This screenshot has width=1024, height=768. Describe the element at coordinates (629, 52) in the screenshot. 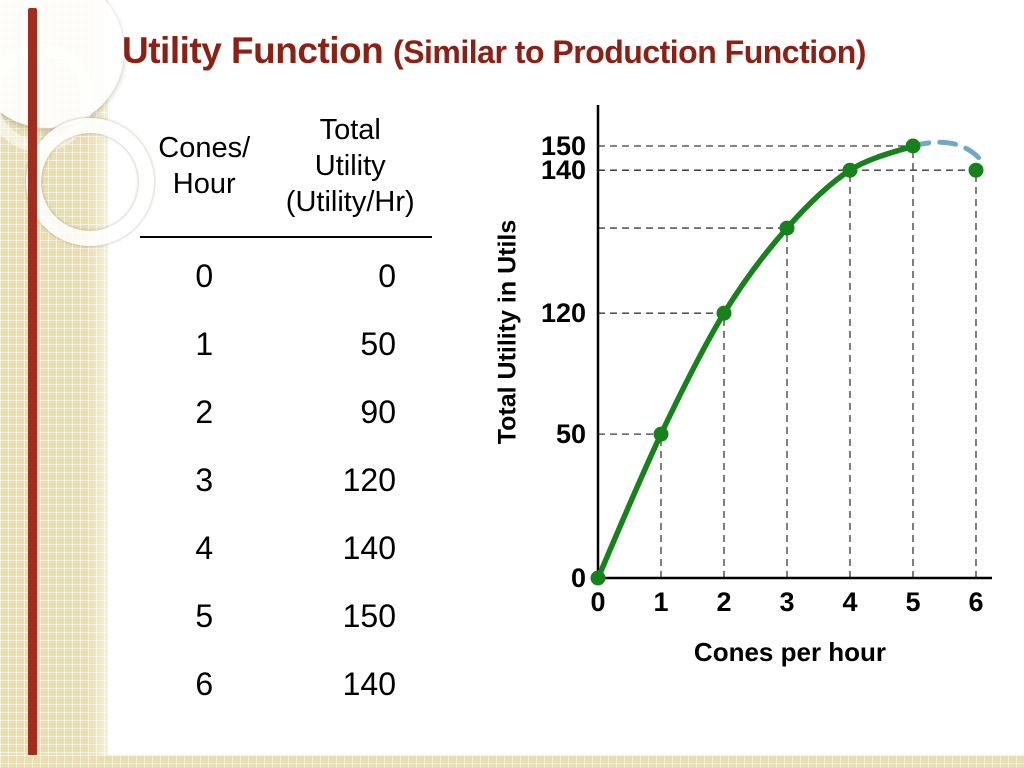

I see `title-subtitle: (Similar to Production Function)` at that location.